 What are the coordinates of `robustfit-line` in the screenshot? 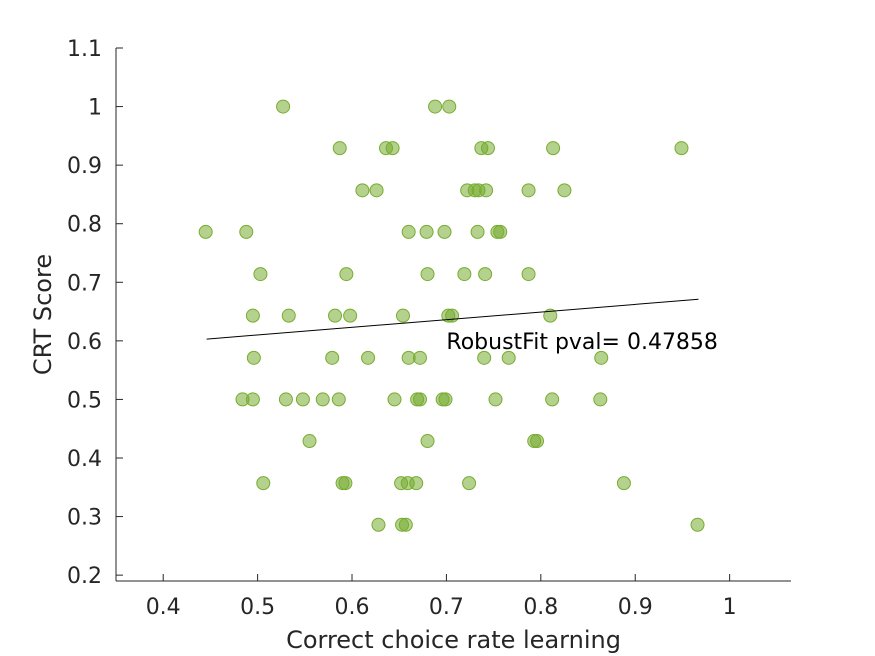 It's located at (452, 319).